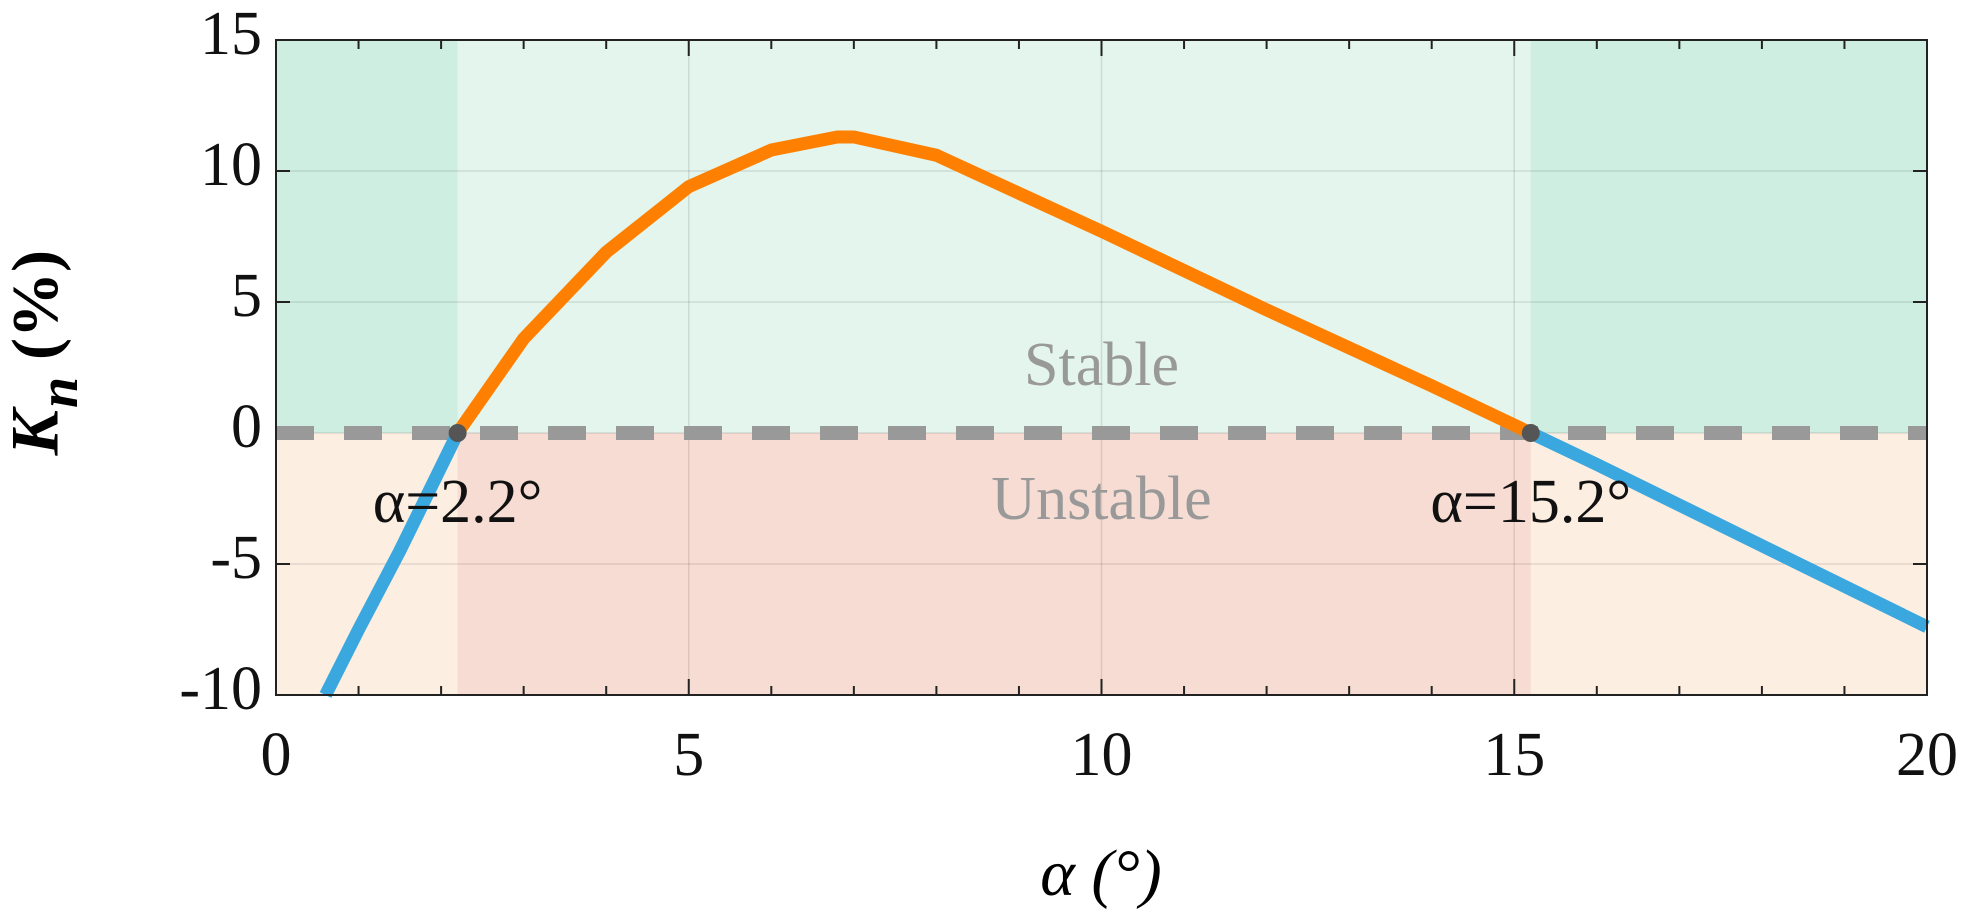 The width and height of the screenshot is (1961, 920). Describe the element at coordinates (1101, 499) in the screenshot. I see `region-label: Unstable` at that location.